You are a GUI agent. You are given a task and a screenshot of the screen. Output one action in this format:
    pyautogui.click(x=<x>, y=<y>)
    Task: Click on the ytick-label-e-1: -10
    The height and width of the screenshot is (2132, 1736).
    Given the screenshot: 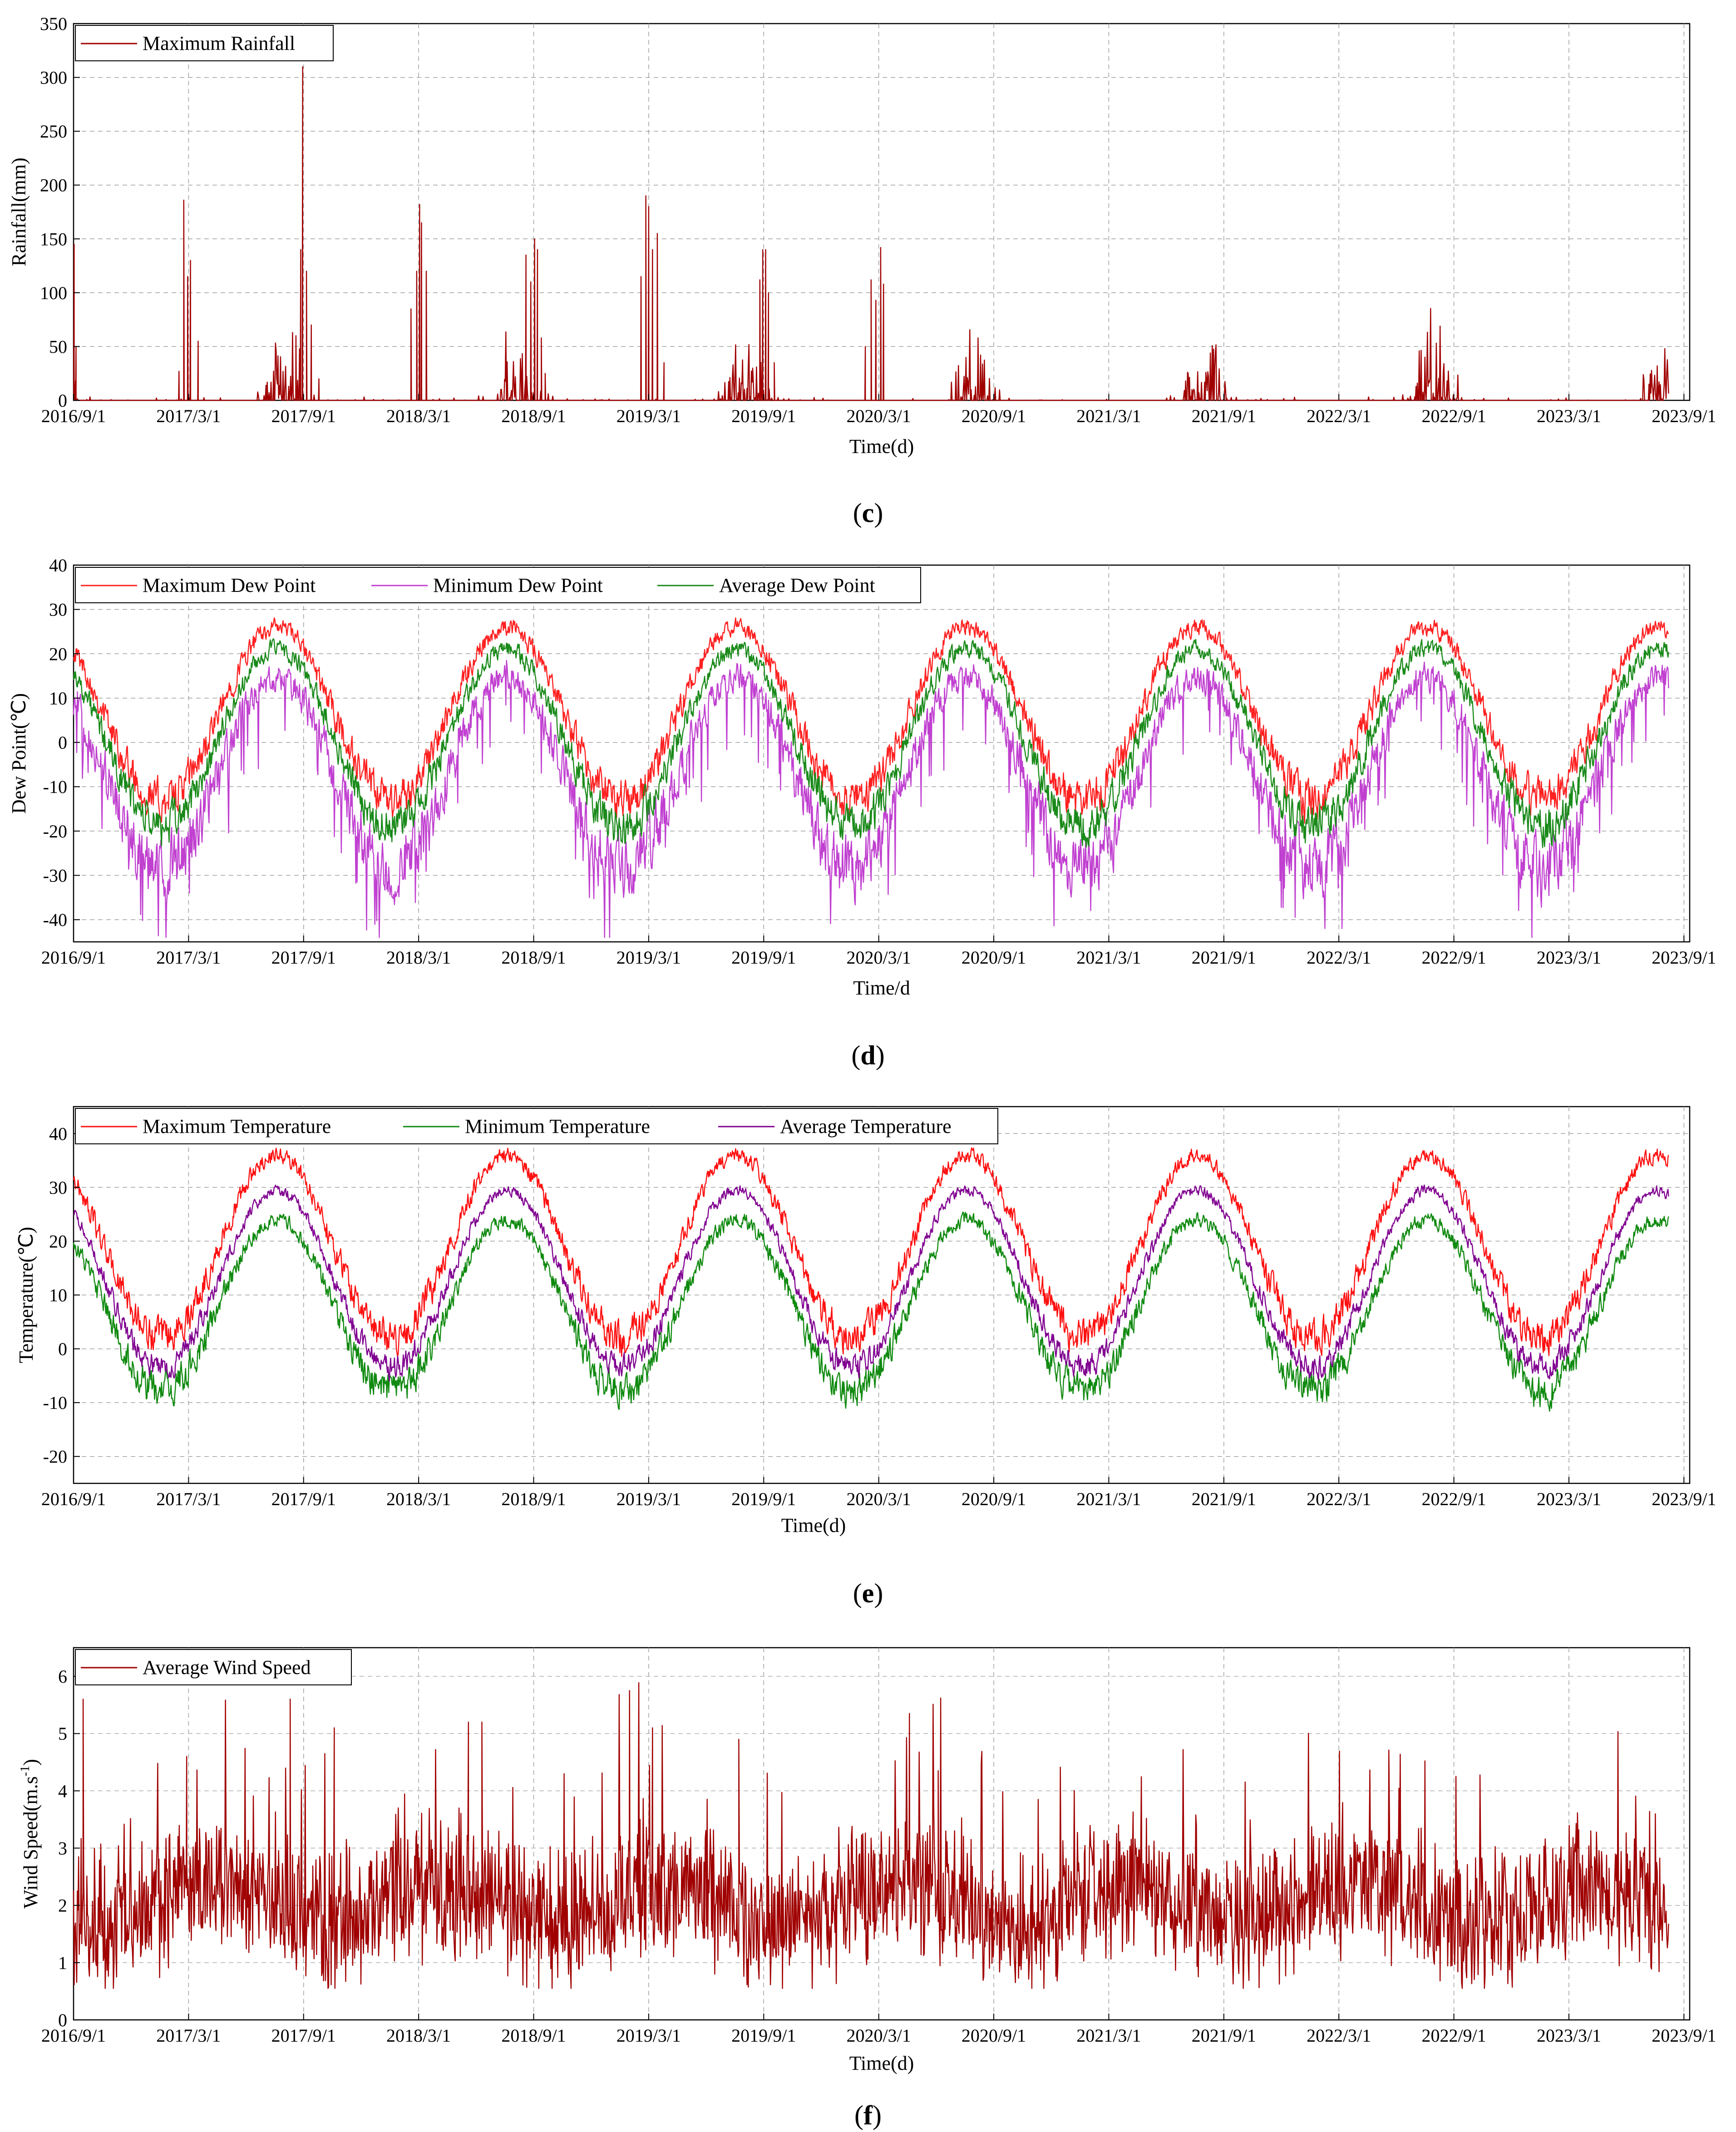 What is the action you would take?
    pyautogui.click(x=55, y=1403)
    